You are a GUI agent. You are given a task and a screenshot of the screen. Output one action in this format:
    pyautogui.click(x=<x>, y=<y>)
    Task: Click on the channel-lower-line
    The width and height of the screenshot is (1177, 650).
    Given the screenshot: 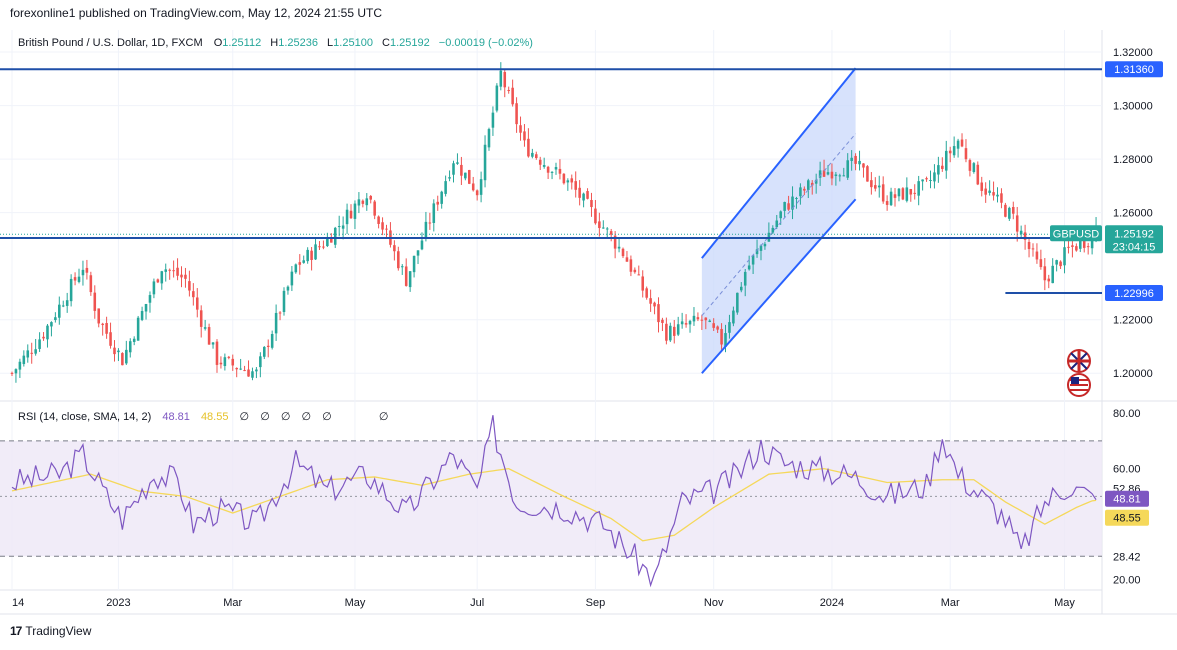 What is the action you would take?
    pyautogui.click(x=779, y=286)
    